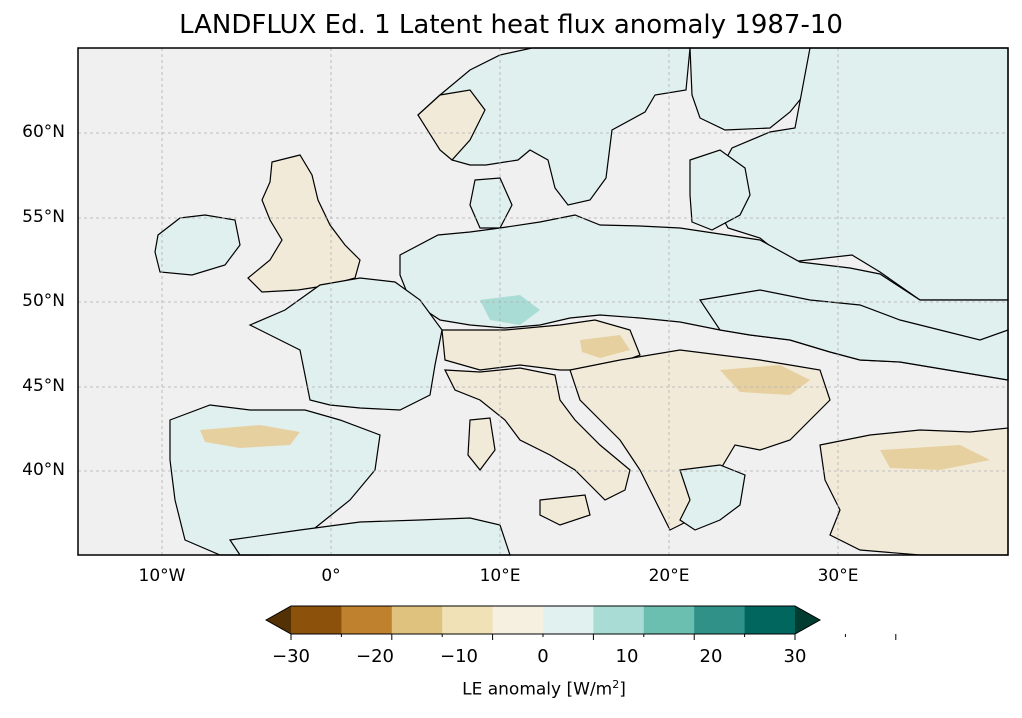 Image resolution: width=1022 pixels, height=718 pixels. Describe the element at coordinates (605, 346) in the screenshot. I see `dry-patch-hungary` at that location.